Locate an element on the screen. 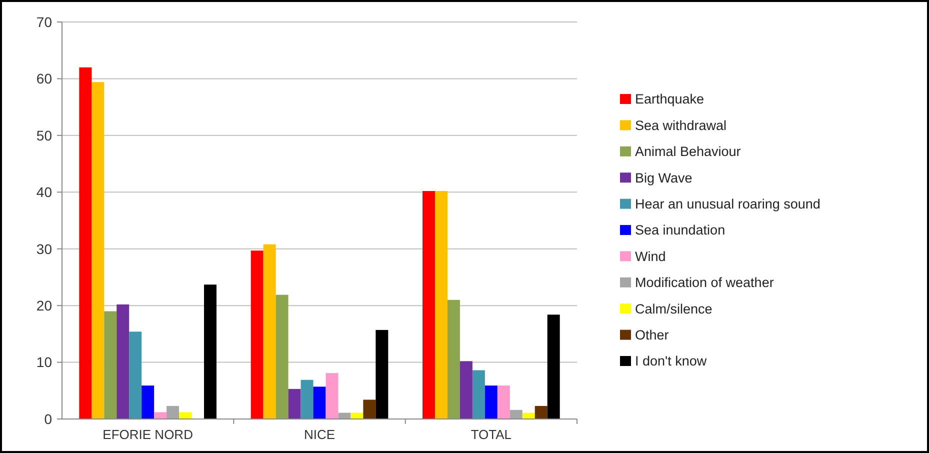 The height and width of the screenshot is (453, 929). y-tick-label: 70 is located at coordinates (44, 22).